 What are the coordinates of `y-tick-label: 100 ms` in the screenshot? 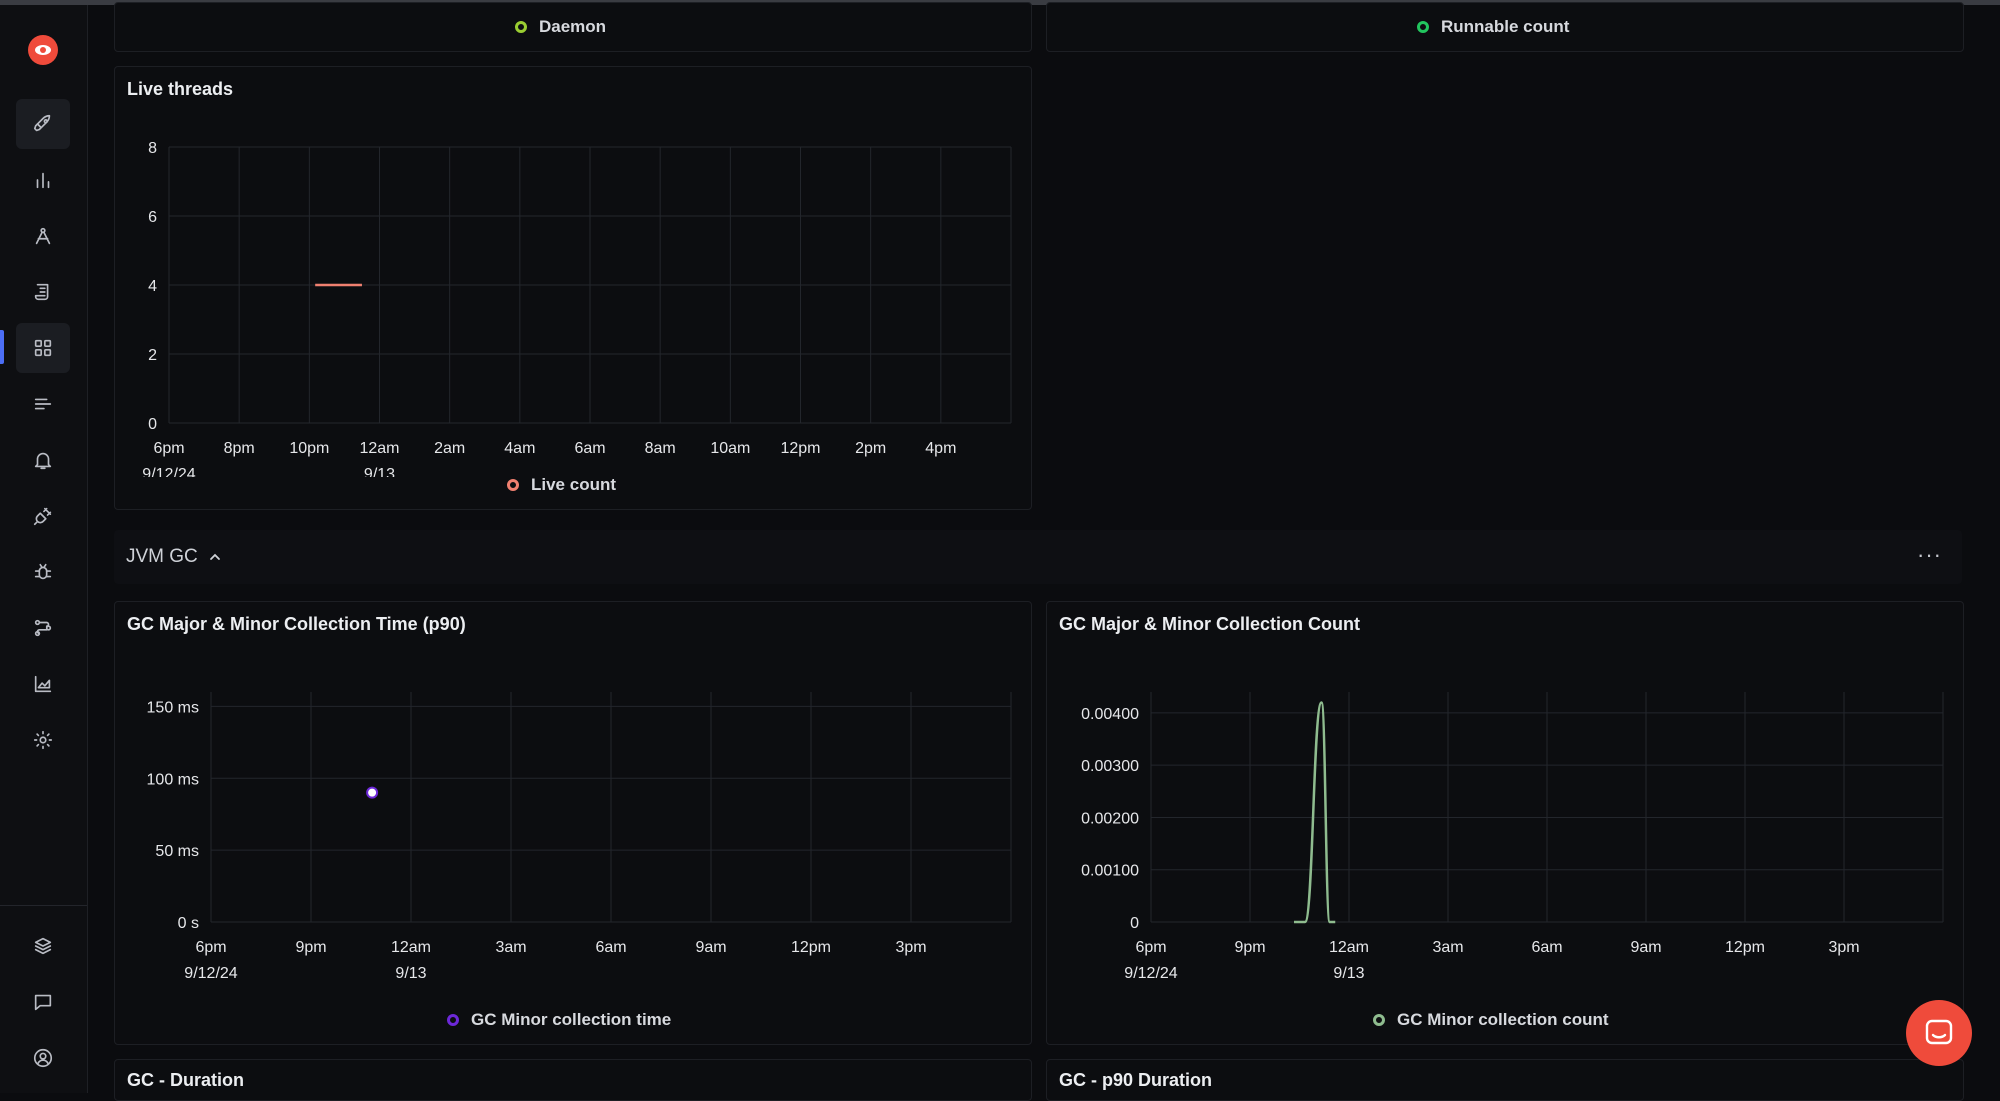 It's located at (173, 779).